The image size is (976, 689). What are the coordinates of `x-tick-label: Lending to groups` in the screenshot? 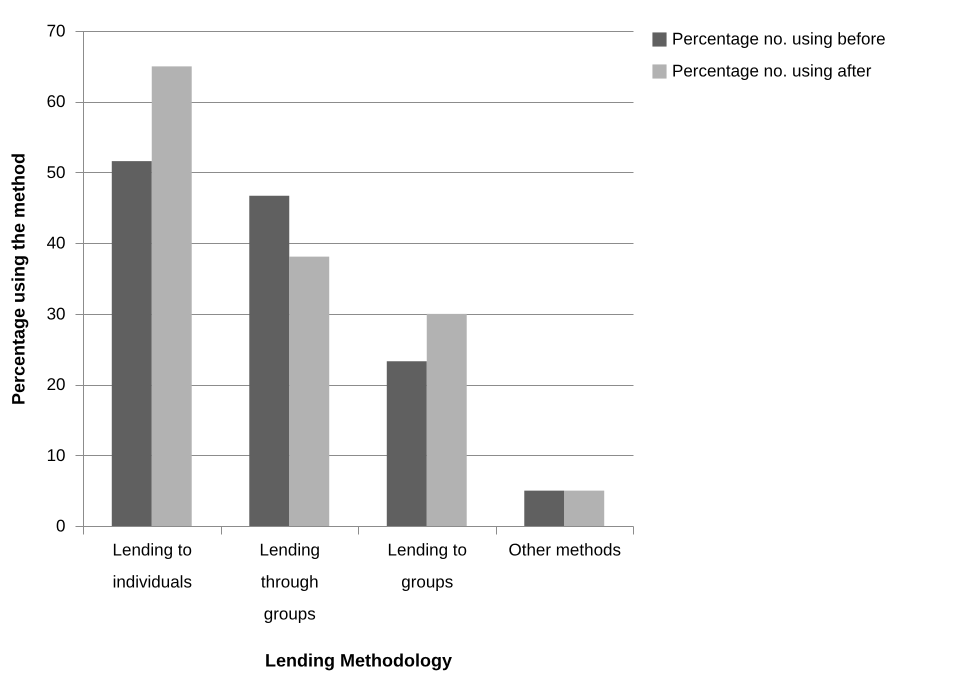 It's located at (427, 566).